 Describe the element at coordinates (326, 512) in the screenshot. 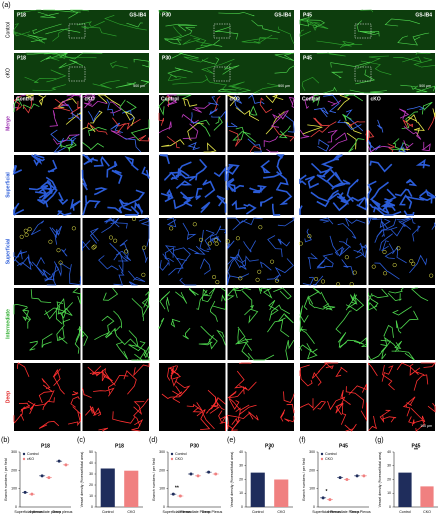

I see `x-tick-label: Superficial Plexus` at that location.